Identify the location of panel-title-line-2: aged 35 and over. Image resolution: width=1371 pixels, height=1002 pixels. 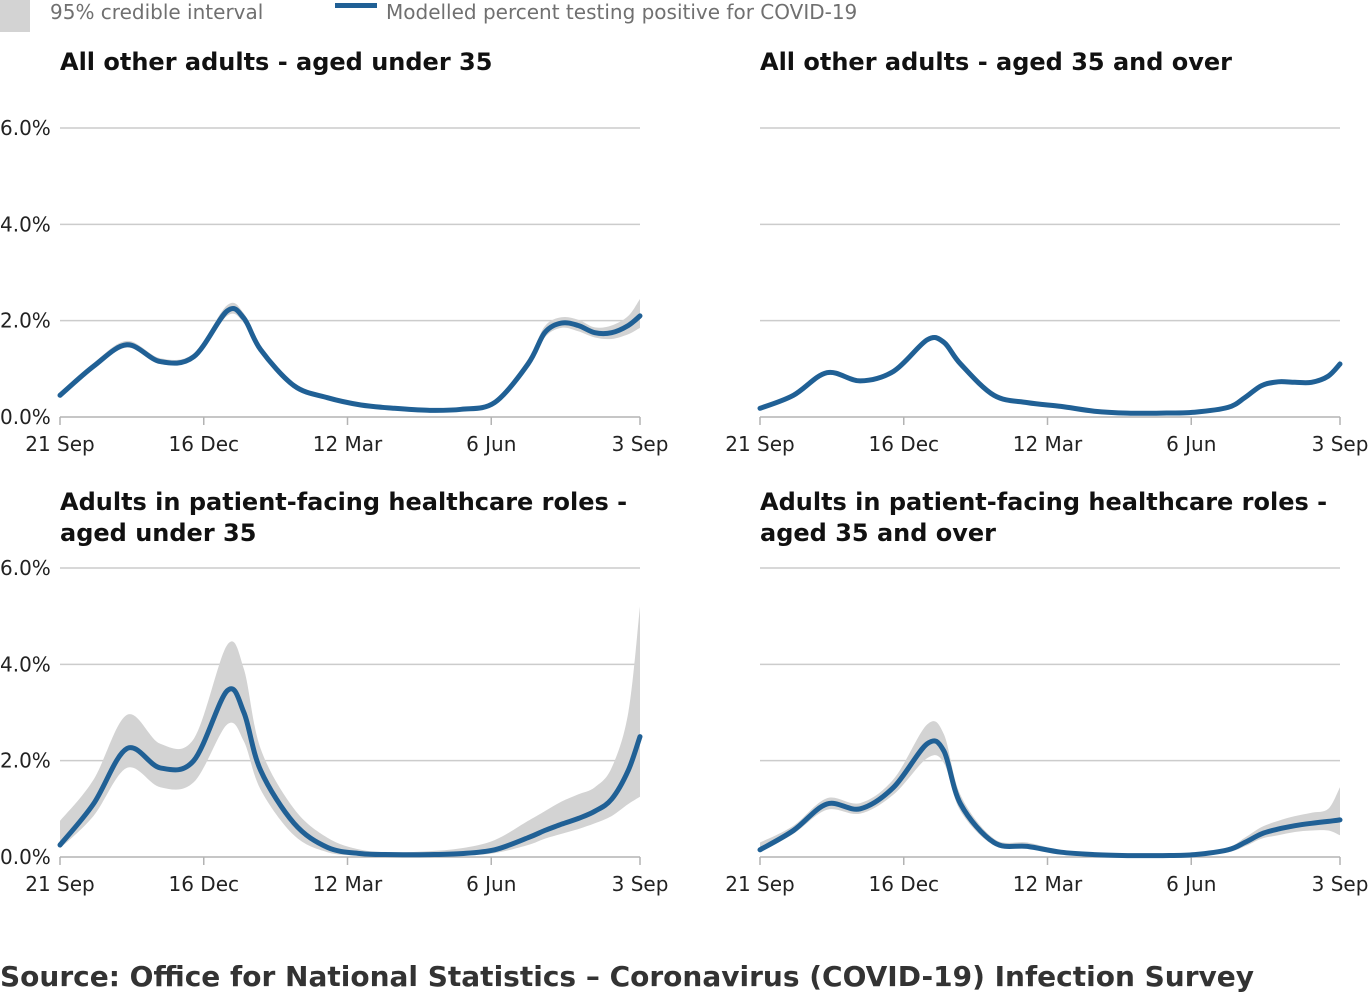
(878, 533).